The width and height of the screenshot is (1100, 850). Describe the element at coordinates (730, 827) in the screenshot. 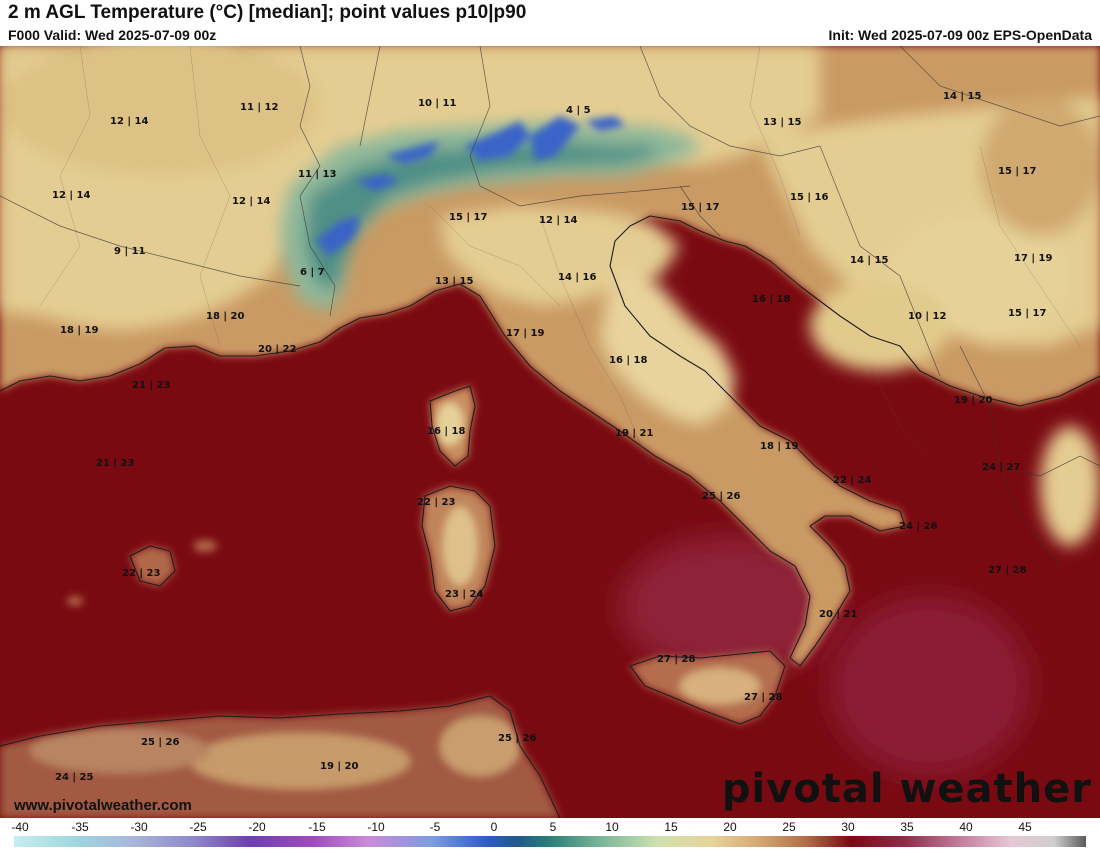

I see `colorbar-tick-label: 20` at that location.